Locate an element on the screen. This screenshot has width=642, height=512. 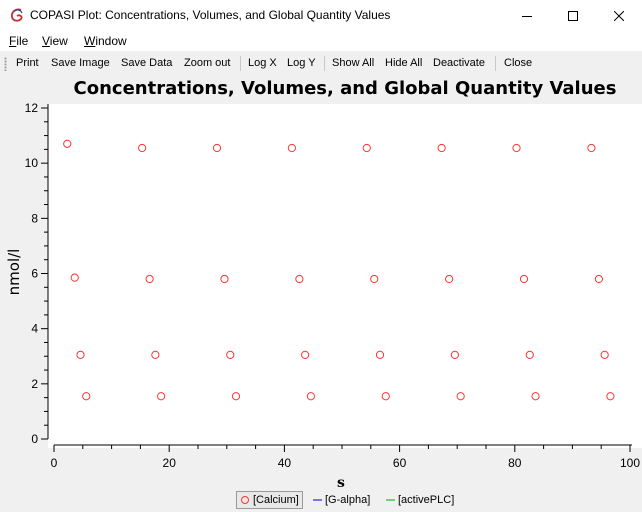
zoom-out-button: Zoom out is located at coordinates (207, 63).